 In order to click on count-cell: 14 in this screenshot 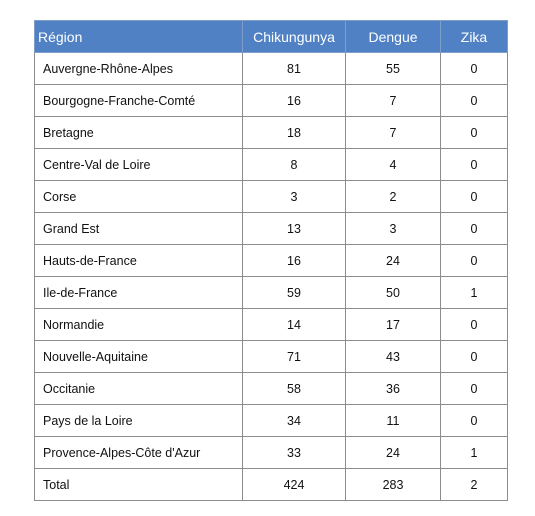, I will do `click(294, 324)`.